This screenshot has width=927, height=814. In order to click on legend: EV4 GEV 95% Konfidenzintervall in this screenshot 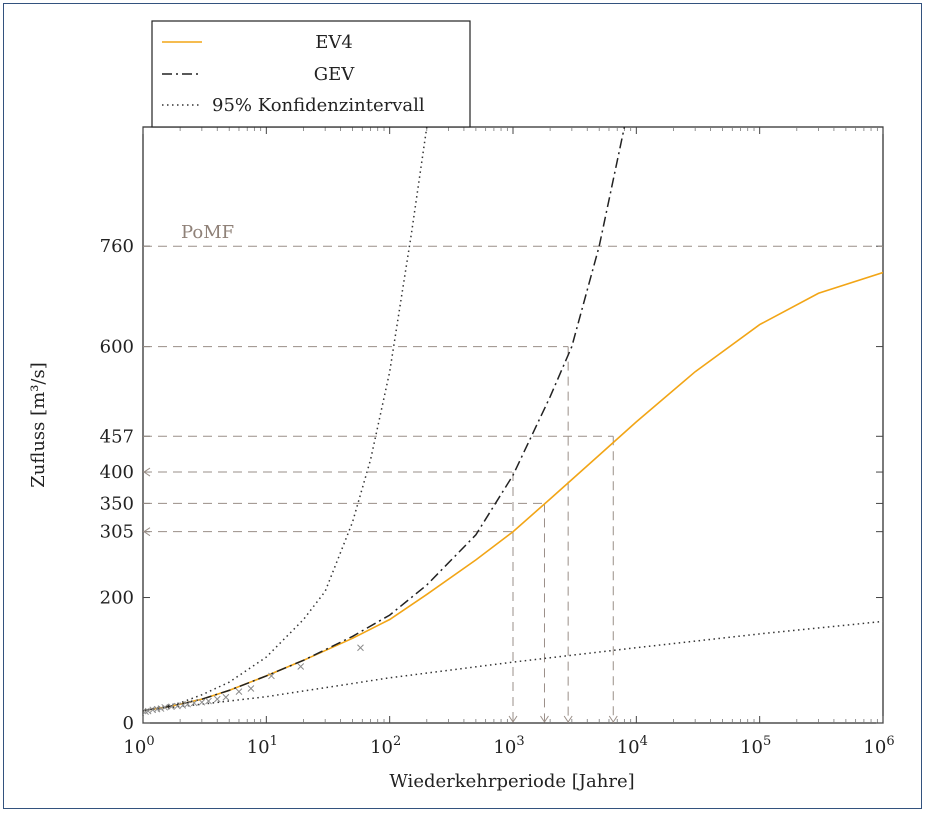, I will do `click(311, 74)`.